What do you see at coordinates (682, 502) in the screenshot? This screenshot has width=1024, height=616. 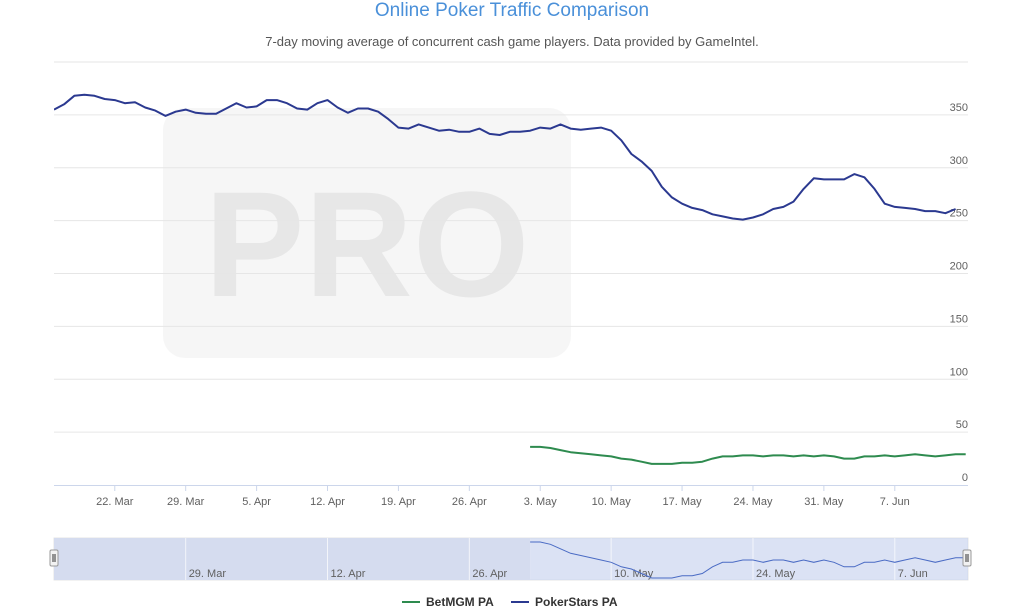 I see `x-tick-label: 17. May` at bounding box center [682, 502].